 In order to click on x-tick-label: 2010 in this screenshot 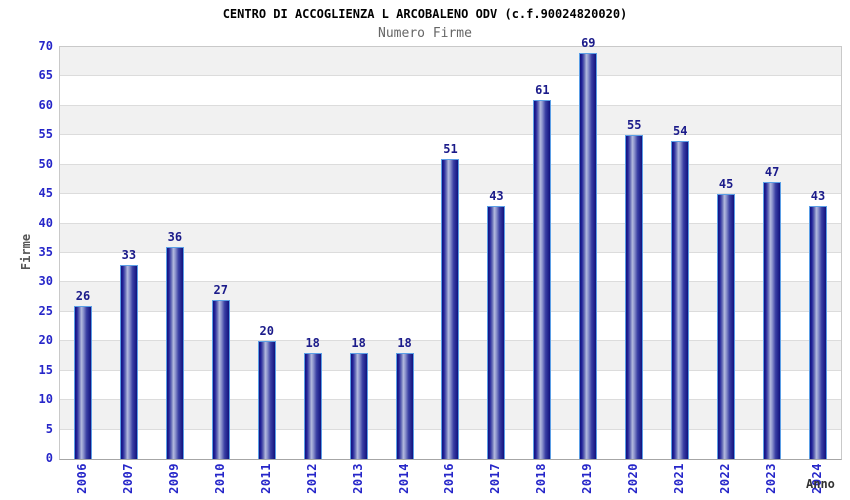, I will do `click(220, 481)`.